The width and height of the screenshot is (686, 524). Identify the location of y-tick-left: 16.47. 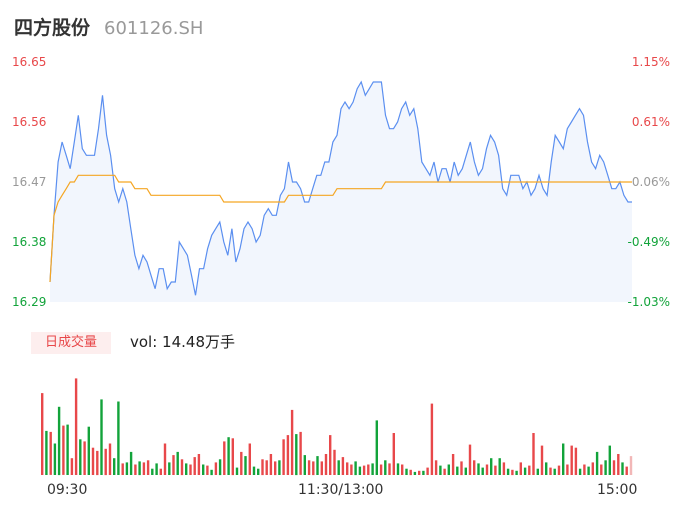
(29, 182).